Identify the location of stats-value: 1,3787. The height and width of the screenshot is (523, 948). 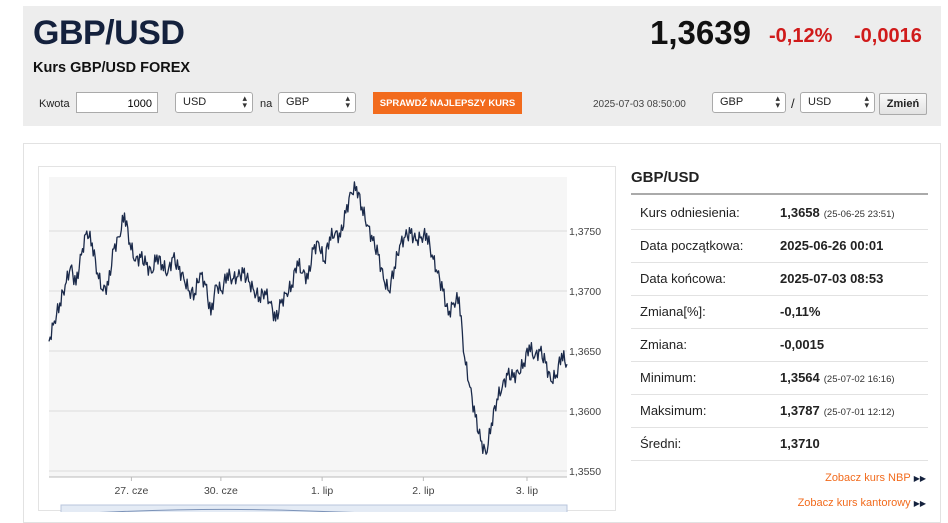
(800, 410).